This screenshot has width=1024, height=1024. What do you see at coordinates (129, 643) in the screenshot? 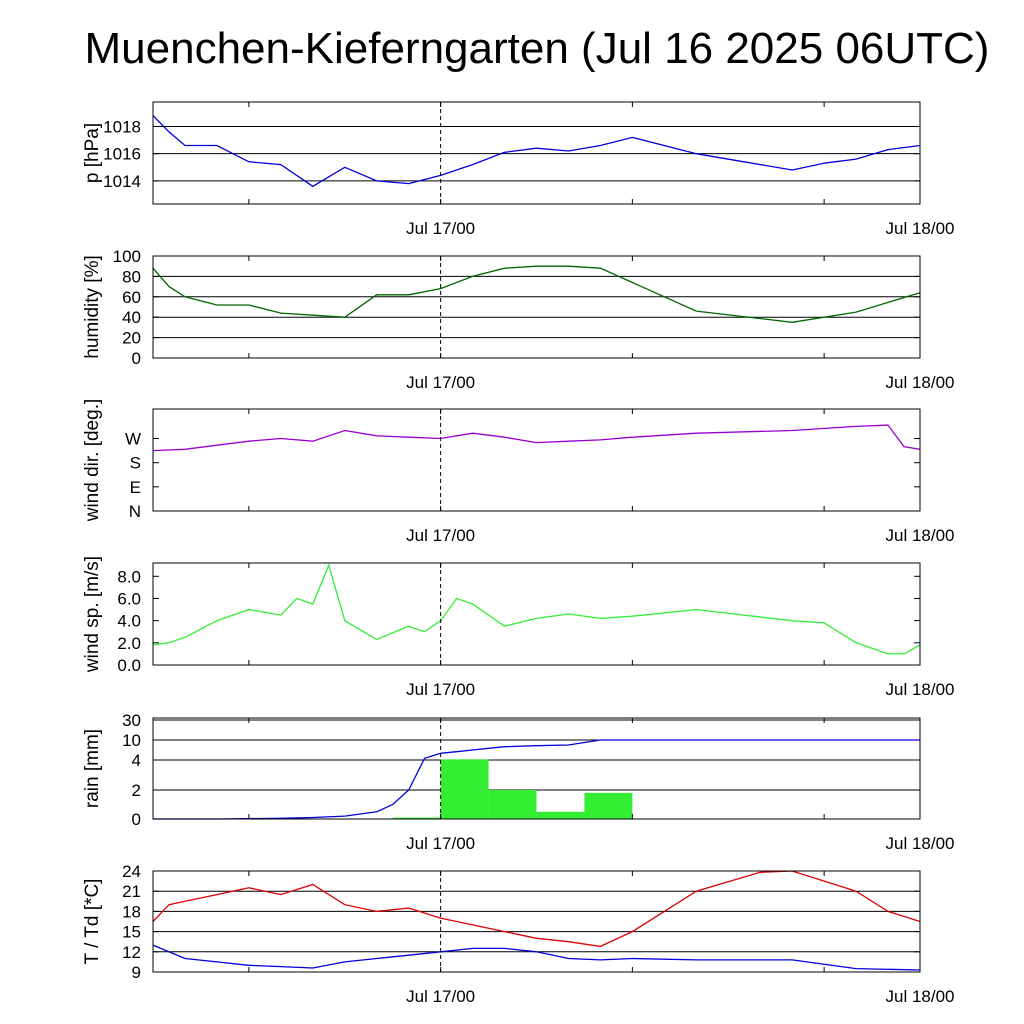
I see `y-tick-label: 2.0` at bounding box center [129, 643].